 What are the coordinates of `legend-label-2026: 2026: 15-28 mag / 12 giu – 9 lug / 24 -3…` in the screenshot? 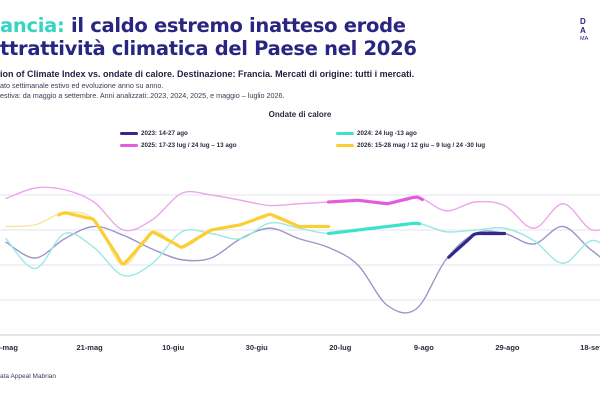 It's located at (421, 145).